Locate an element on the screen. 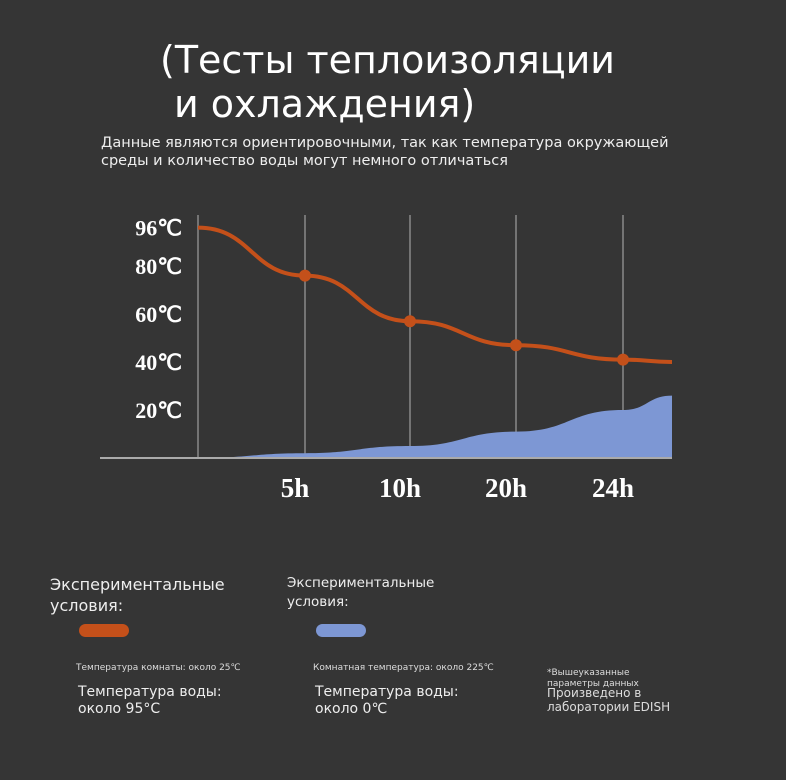  title-line: и охлаждения) is located at coordinates (325, 104).